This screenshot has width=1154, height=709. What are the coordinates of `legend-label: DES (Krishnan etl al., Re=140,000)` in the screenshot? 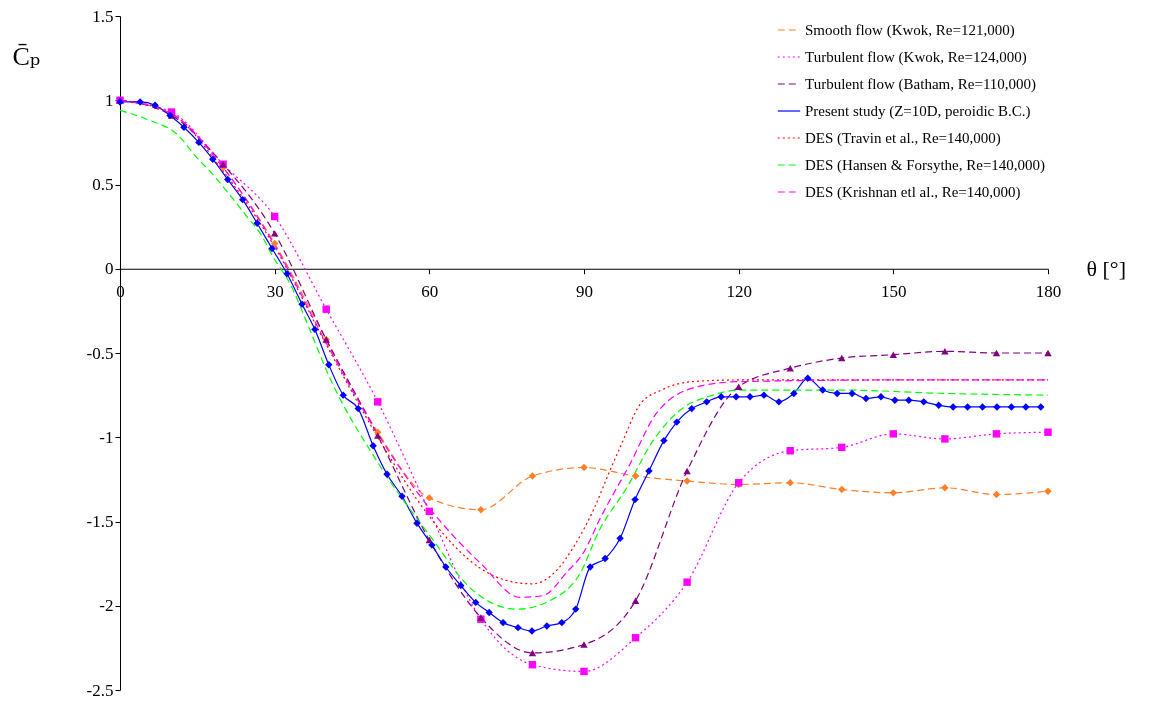 It's located at (913, 192).